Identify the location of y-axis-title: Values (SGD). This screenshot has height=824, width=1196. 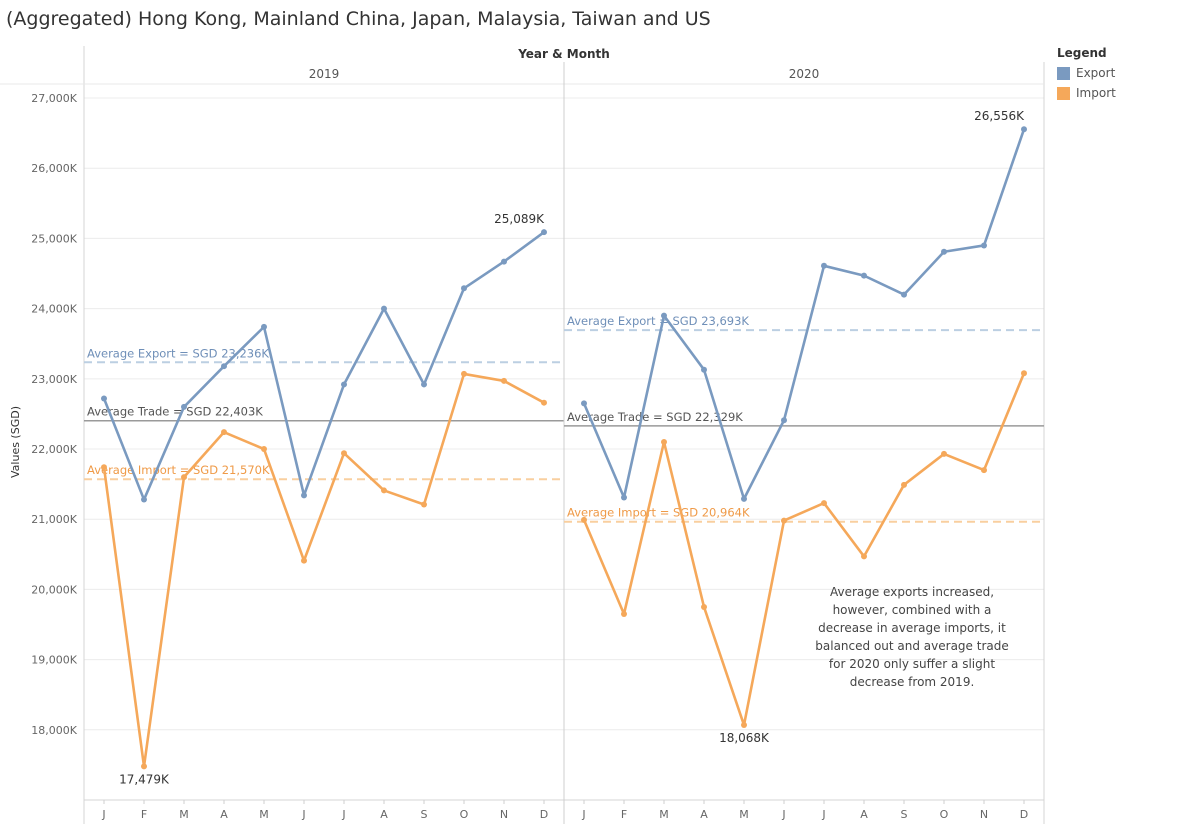
(15, 442).